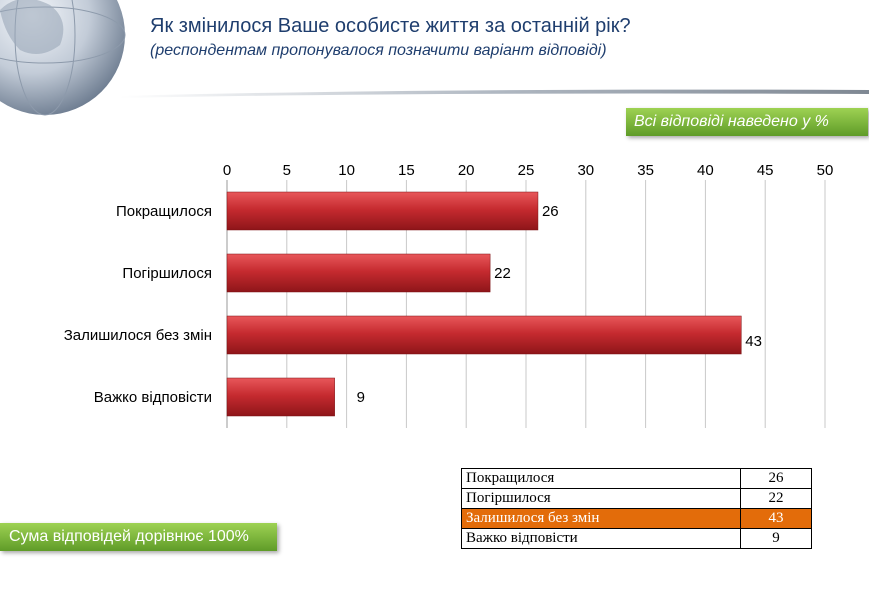  What do you see at coordinates (63, 58) in the screenshot?
I see `globe-logo-icon` at bounding box center [63, 58].